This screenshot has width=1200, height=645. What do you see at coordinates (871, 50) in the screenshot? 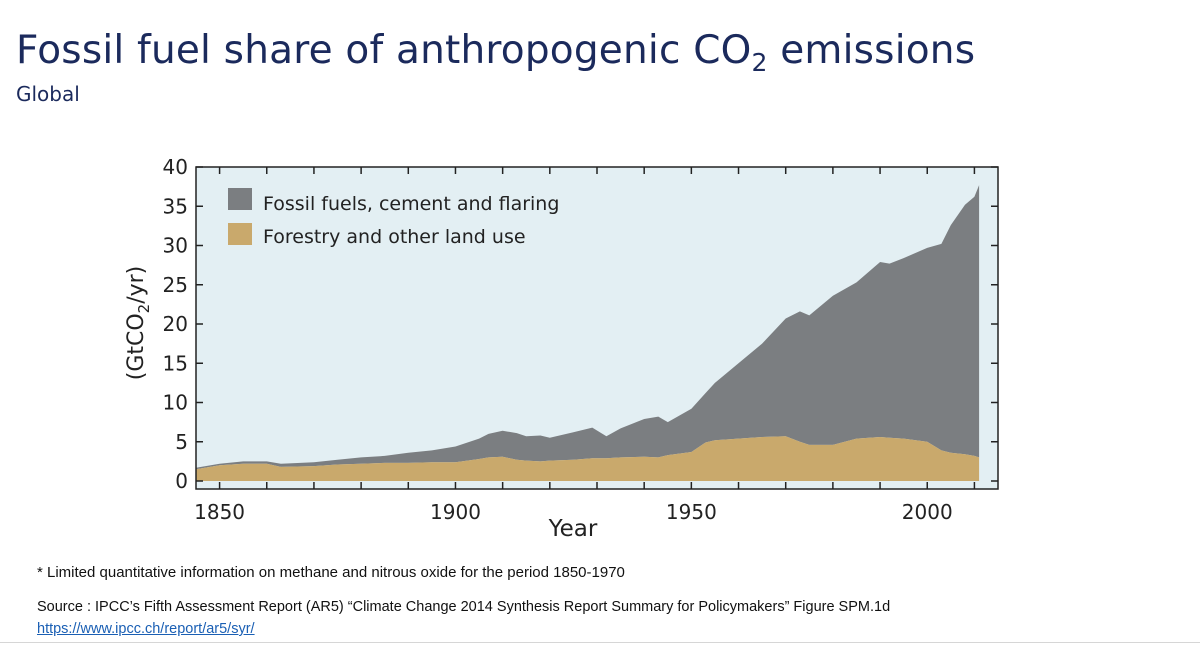
I see `title-end: emissions` at bounding box center [871, 50].